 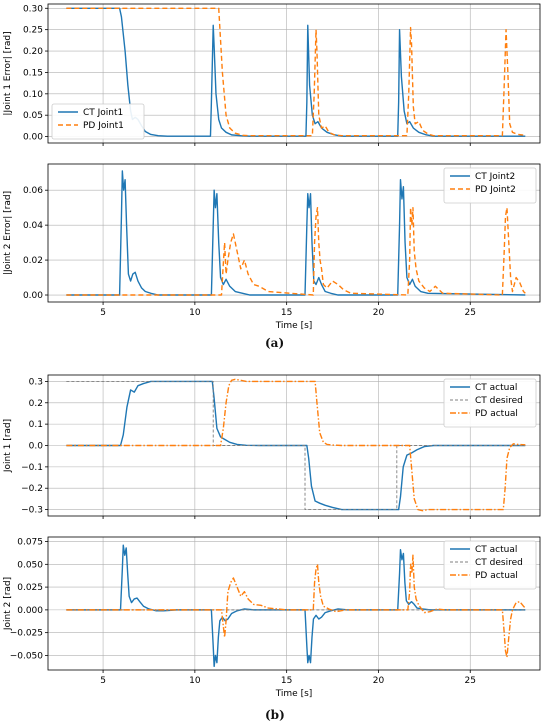 I want to click on legend-label: PD Joint1, so click(x=103, y=126).